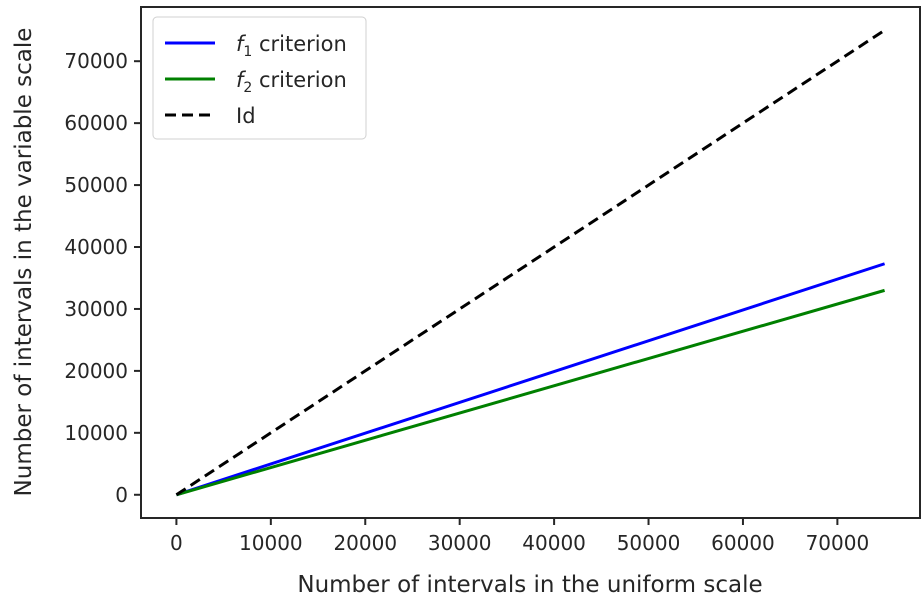 This screenshot has width=922, height=601. Describe the element at coordinates (554, 543) in the screenshot. I see `x-tick-label: 40000` at that location.